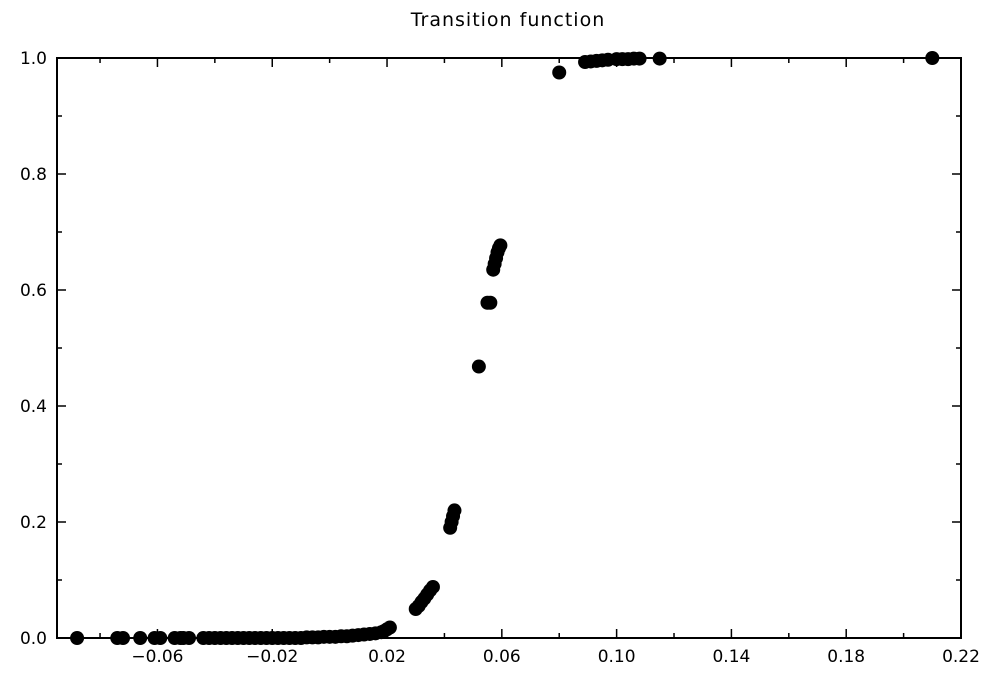  Describe the element at coordinates (961, 657) in the screenshot. I see `x-tick-label: 0.22` at that location.